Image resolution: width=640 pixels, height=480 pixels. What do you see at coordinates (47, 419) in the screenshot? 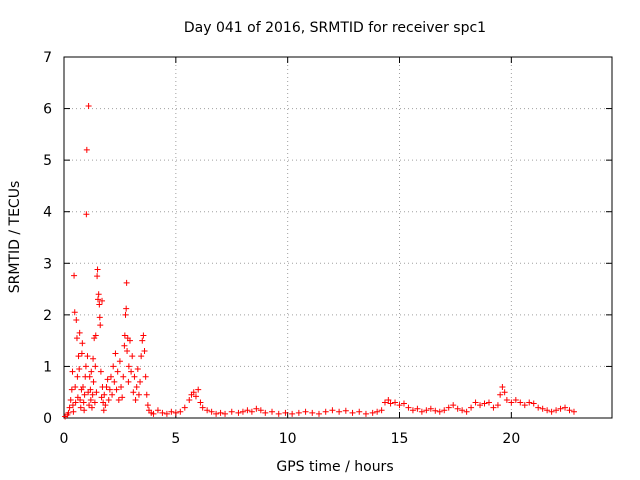
I see `y-tick-label: 0` at bounding box center [47, 419].